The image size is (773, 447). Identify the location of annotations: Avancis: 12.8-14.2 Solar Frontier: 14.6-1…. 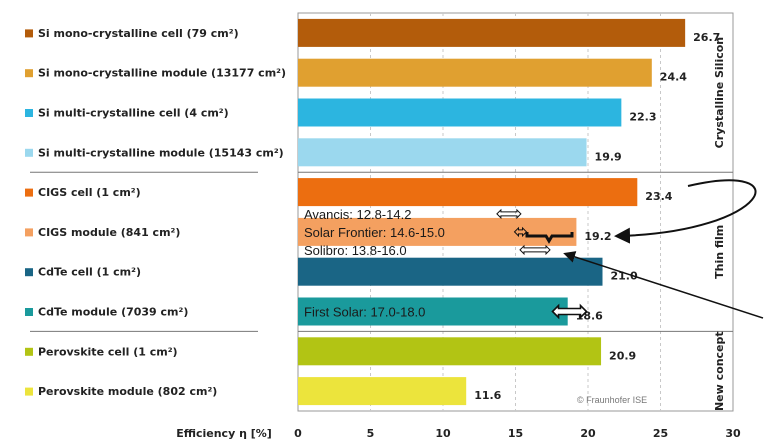
(446, 263).